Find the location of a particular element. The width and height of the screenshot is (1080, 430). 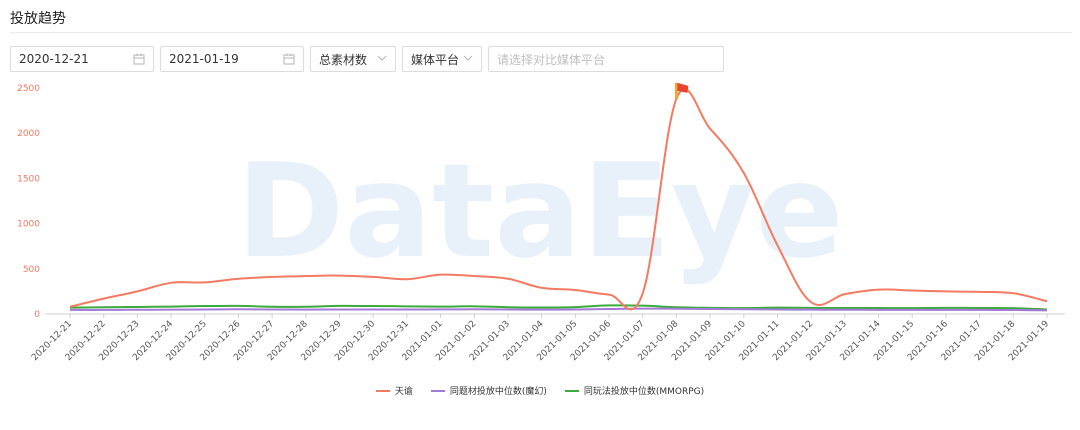

y-tick-label: 2500 is located at coordinates (28, 89).